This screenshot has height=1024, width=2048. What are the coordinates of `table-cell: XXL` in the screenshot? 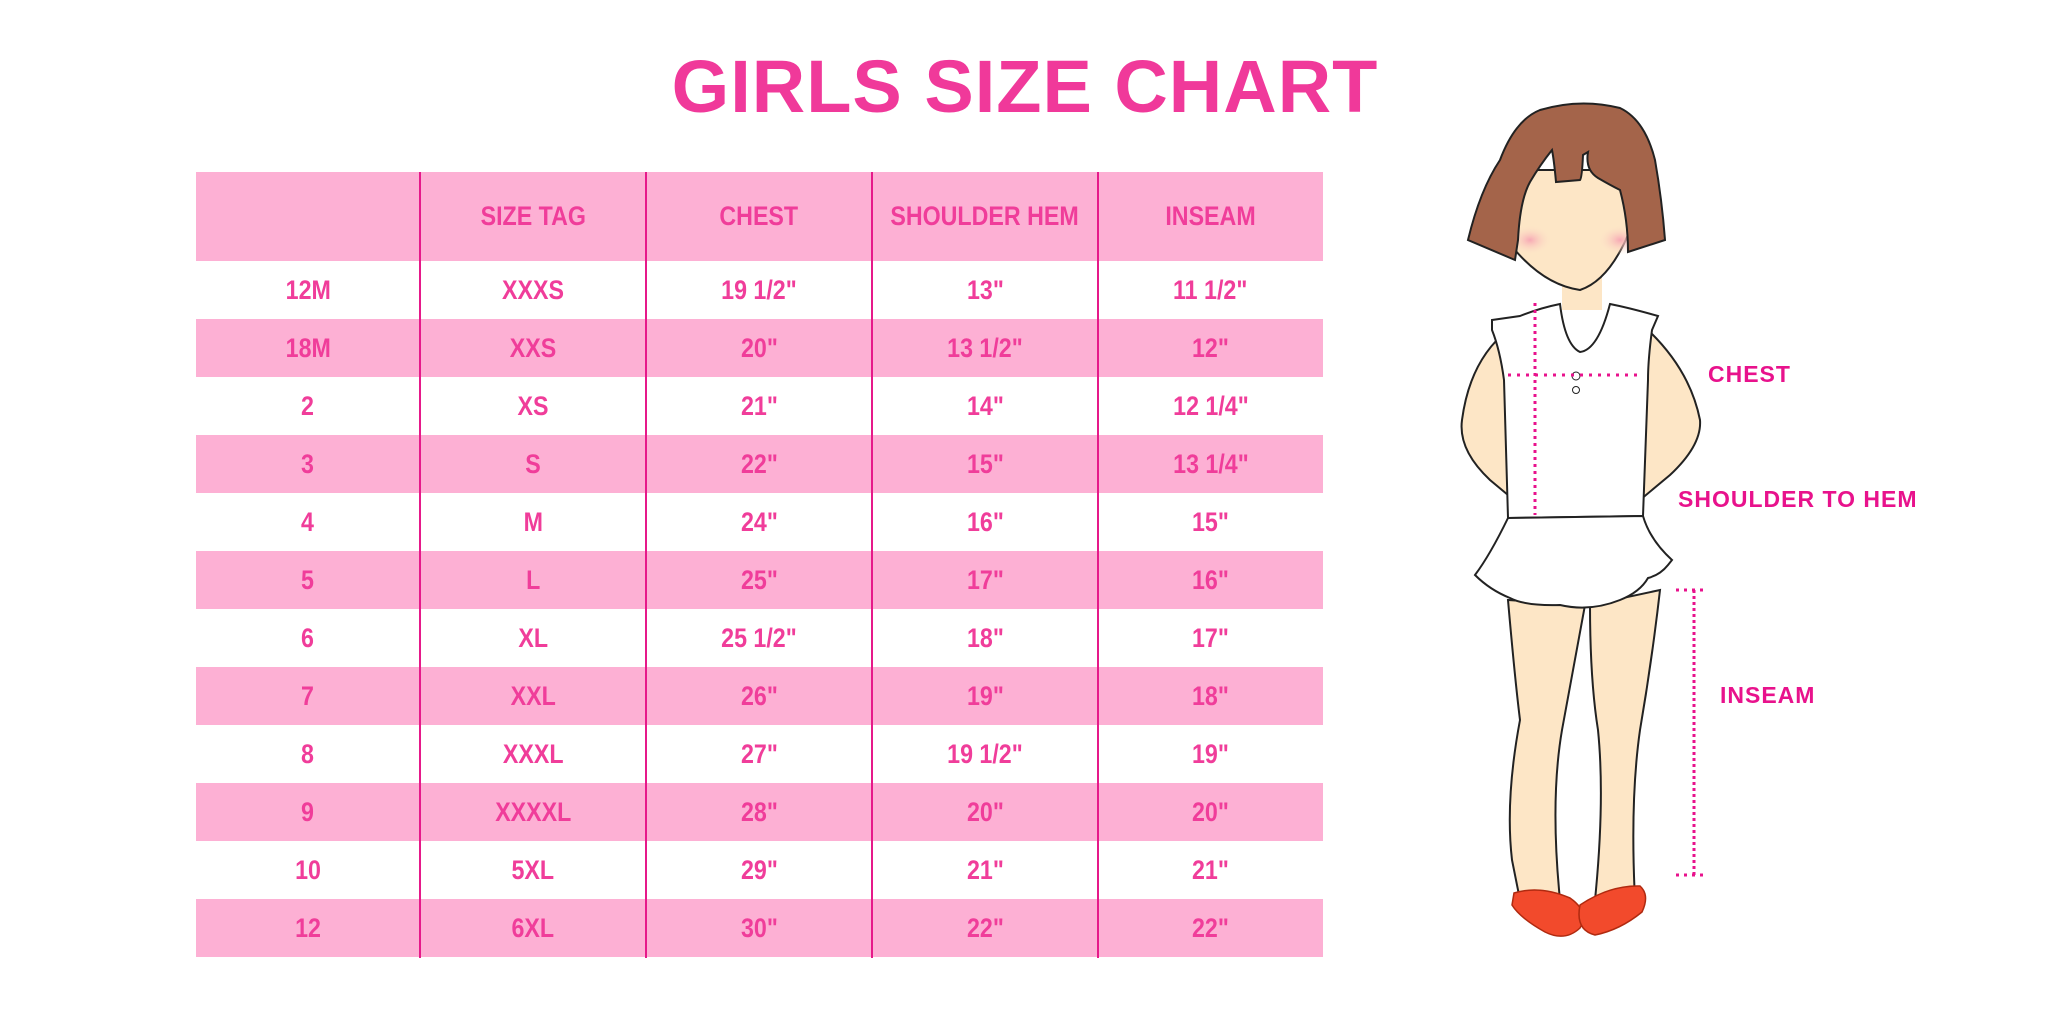 It's located at (533, 696).